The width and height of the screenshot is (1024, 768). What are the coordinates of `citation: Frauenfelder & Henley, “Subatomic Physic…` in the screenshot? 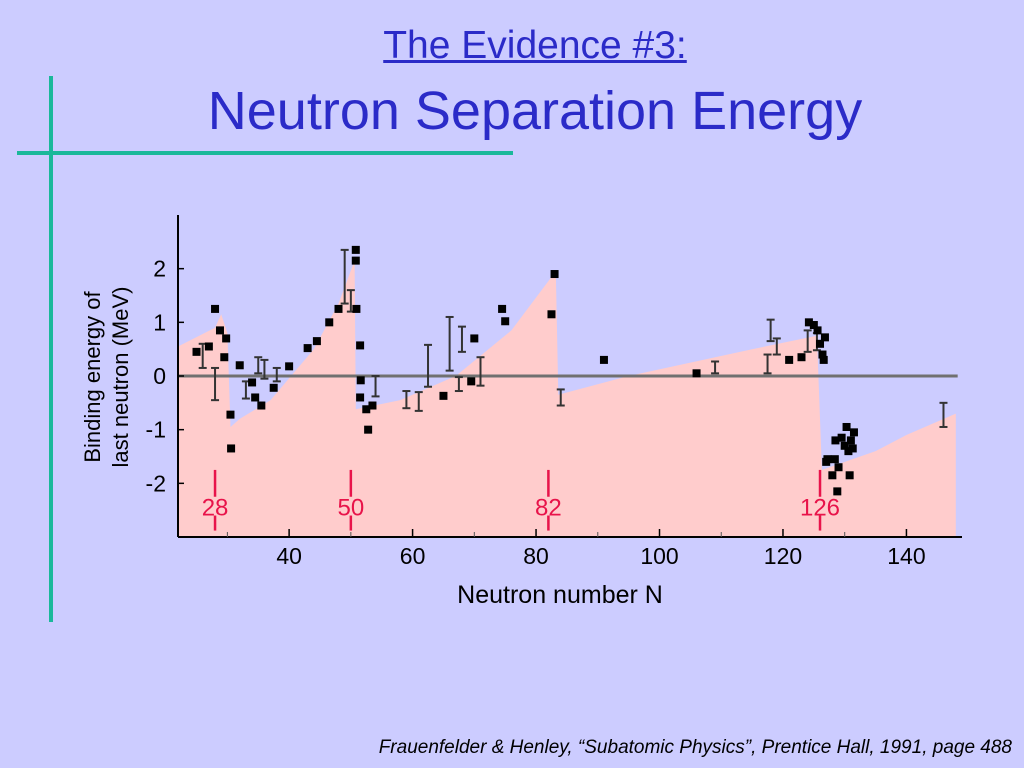 It's located at (695, 747).